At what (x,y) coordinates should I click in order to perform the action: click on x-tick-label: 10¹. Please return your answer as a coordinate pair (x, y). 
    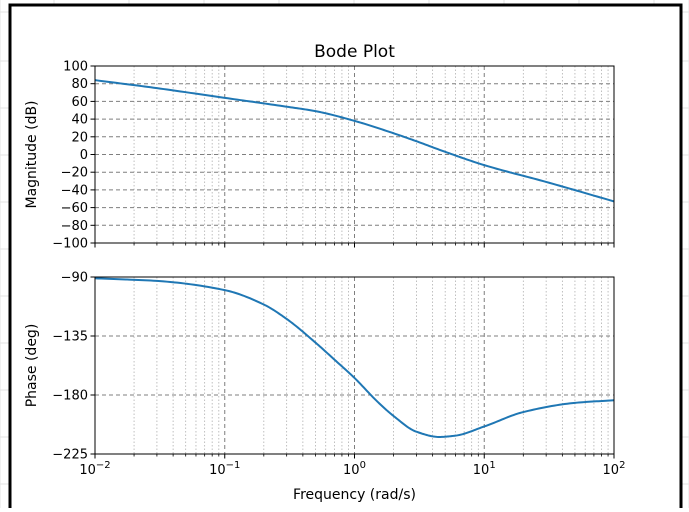
    Looking at the image, I should click on (484, 469).